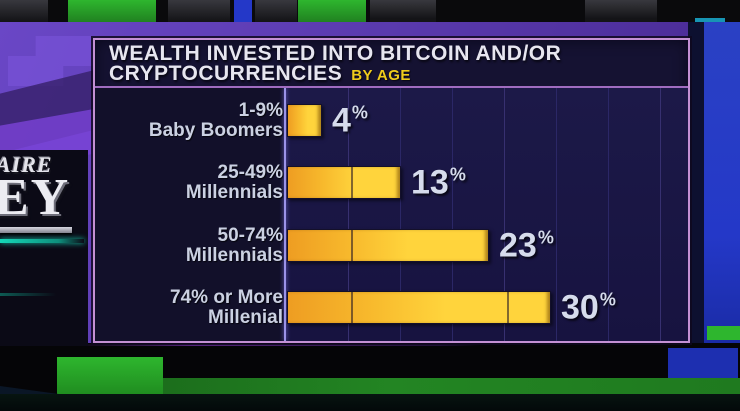 The image size is (740, 411). What do you see at coordinates (226, 297) in the screenshot?
I see `category-range: 74% or More` at bounding box center [226, 297].